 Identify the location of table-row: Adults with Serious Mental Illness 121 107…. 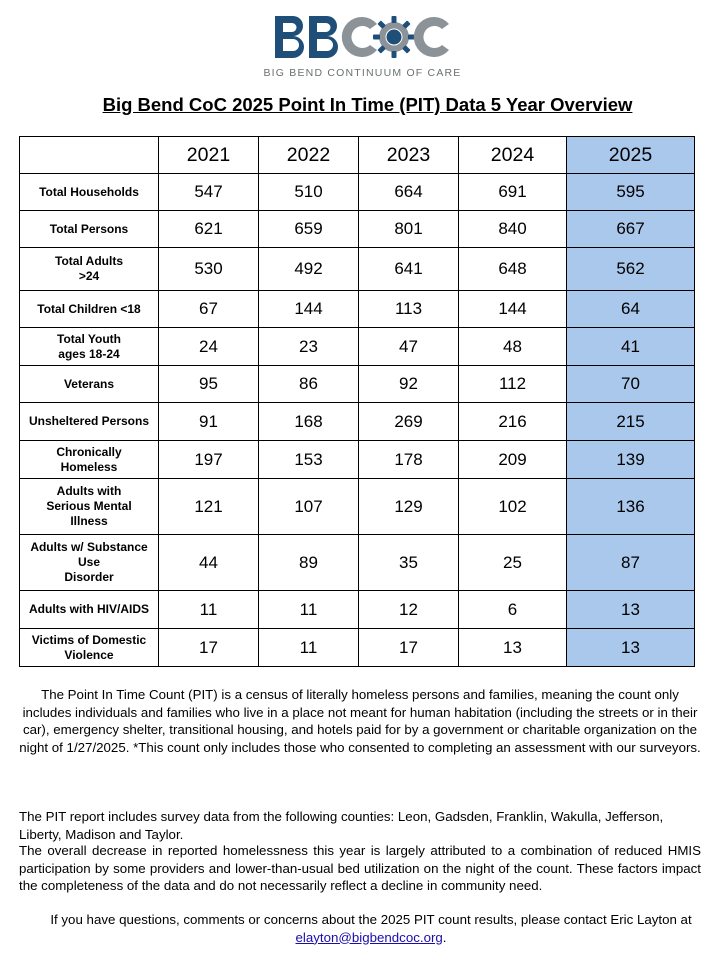
(357, 506).